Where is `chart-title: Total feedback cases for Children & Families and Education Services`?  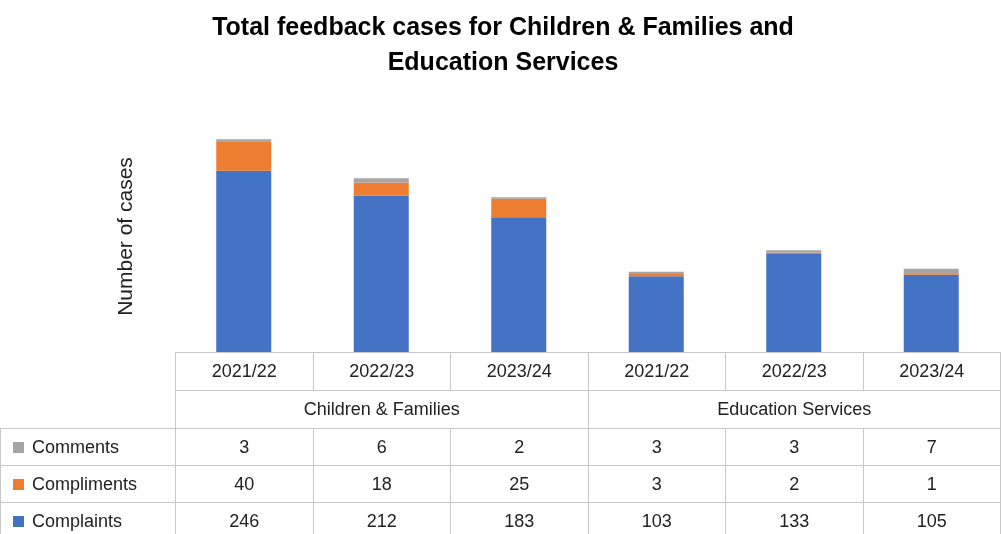
chart-title: Total feedback cases for Children & Families and Education Services is located at coordinates (503, 43).